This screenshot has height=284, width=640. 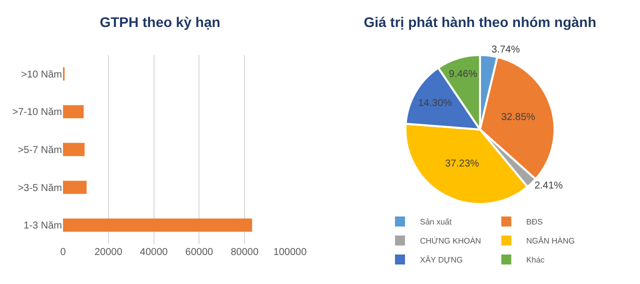 I want to click on chart-title: Giá trị phát hành theo nhóm ngành, so click(x=480, y=22).